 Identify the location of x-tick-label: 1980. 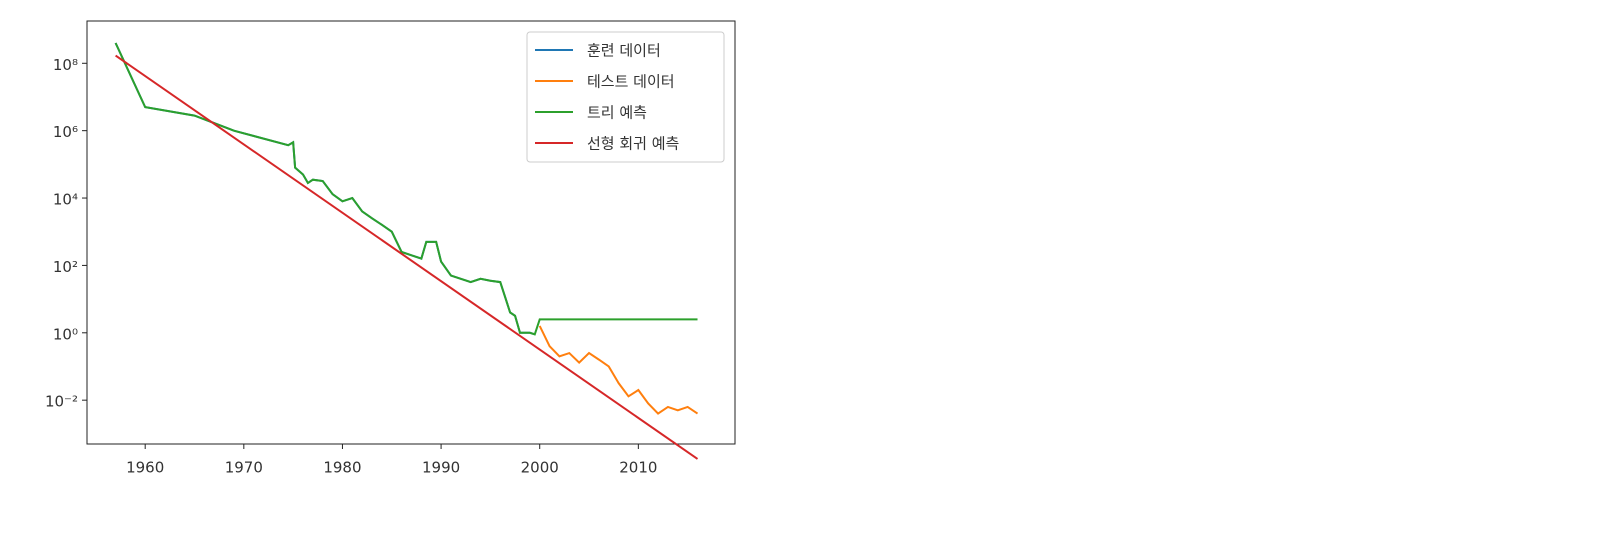
(342, 468).